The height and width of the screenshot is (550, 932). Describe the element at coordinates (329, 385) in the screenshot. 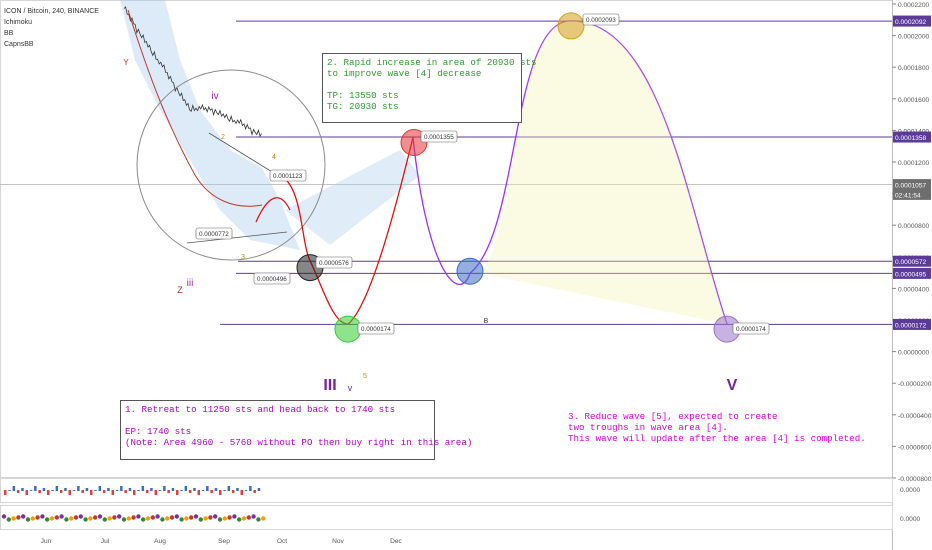

I see `wave-label: III` at that location.